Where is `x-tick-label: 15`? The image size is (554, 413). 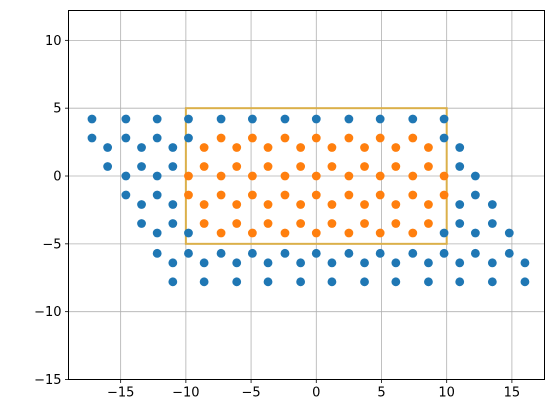 x-tick-label: 15 is located at coordinates (512, 393).